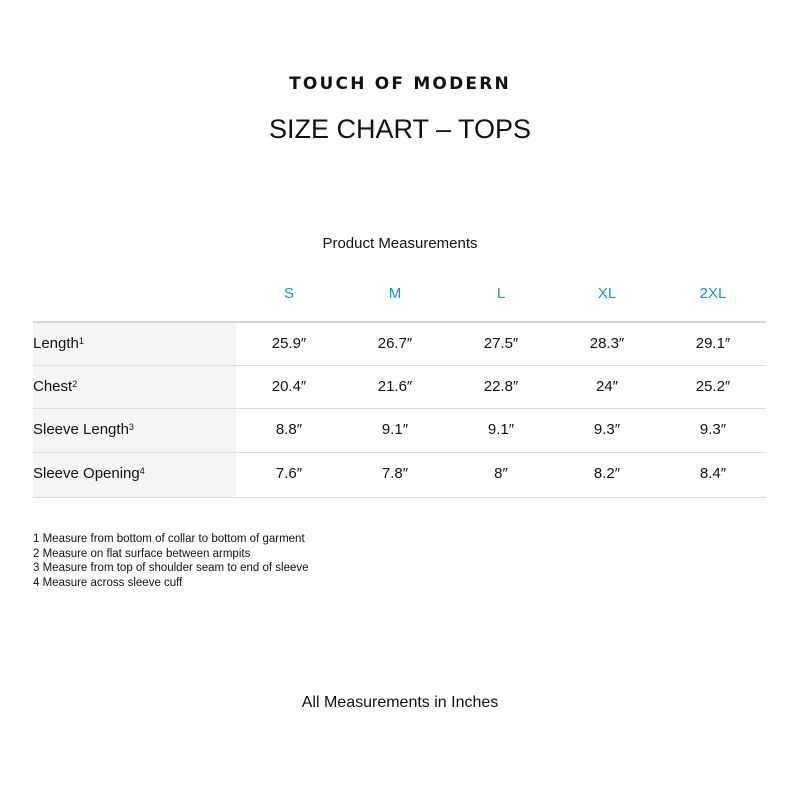  What do you see at coordinates (142, 471) in the screenshot?
I see `footnote-marker: 4` at bounding box center [142, 471].